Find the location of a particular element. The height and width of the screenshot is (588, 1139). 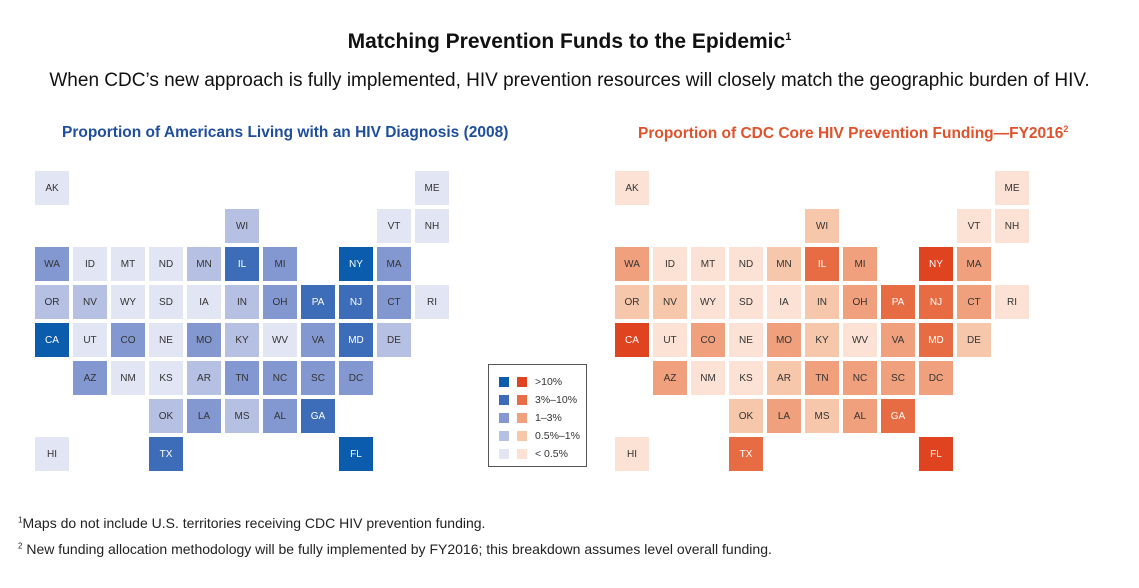

hiv-state-fl: FL is located at coordinates (356, 454).